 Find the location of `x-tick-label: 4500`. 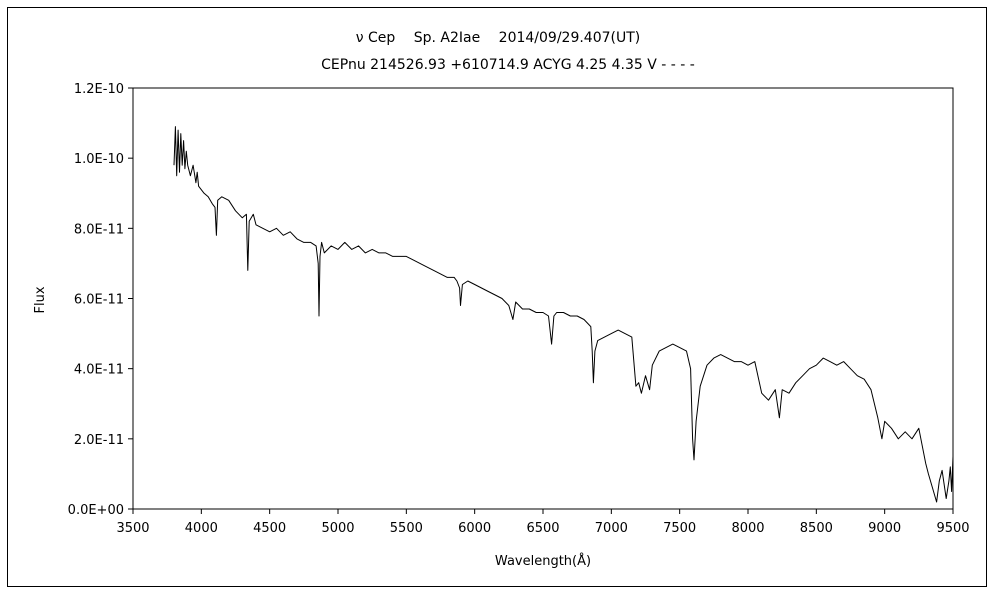

x-tick-label: 4500 is located at coordinates (269, 528).